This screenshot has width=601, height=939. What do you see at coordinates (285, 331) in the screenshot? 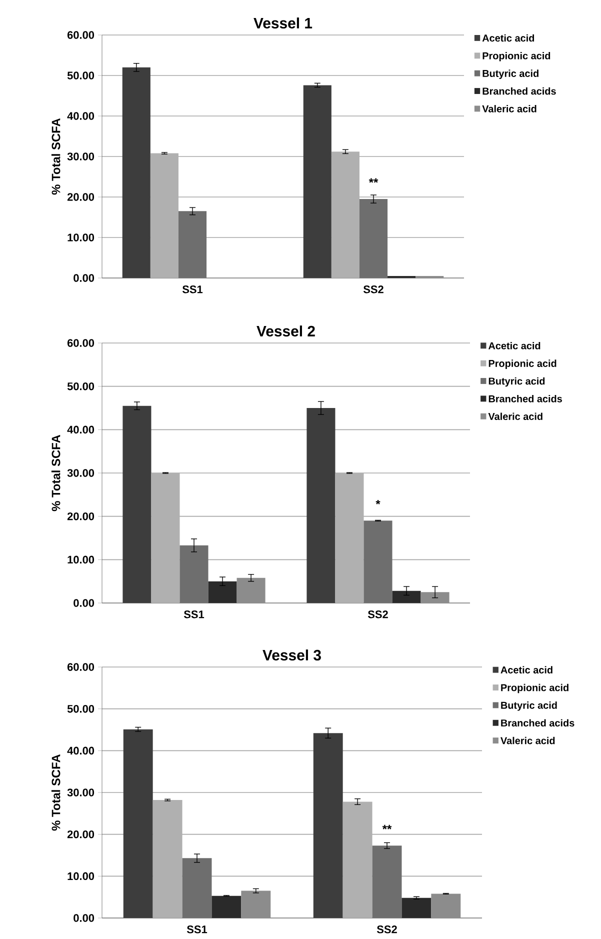
I see `chart-title: Vessel 2` at bounding box center [285, 331].